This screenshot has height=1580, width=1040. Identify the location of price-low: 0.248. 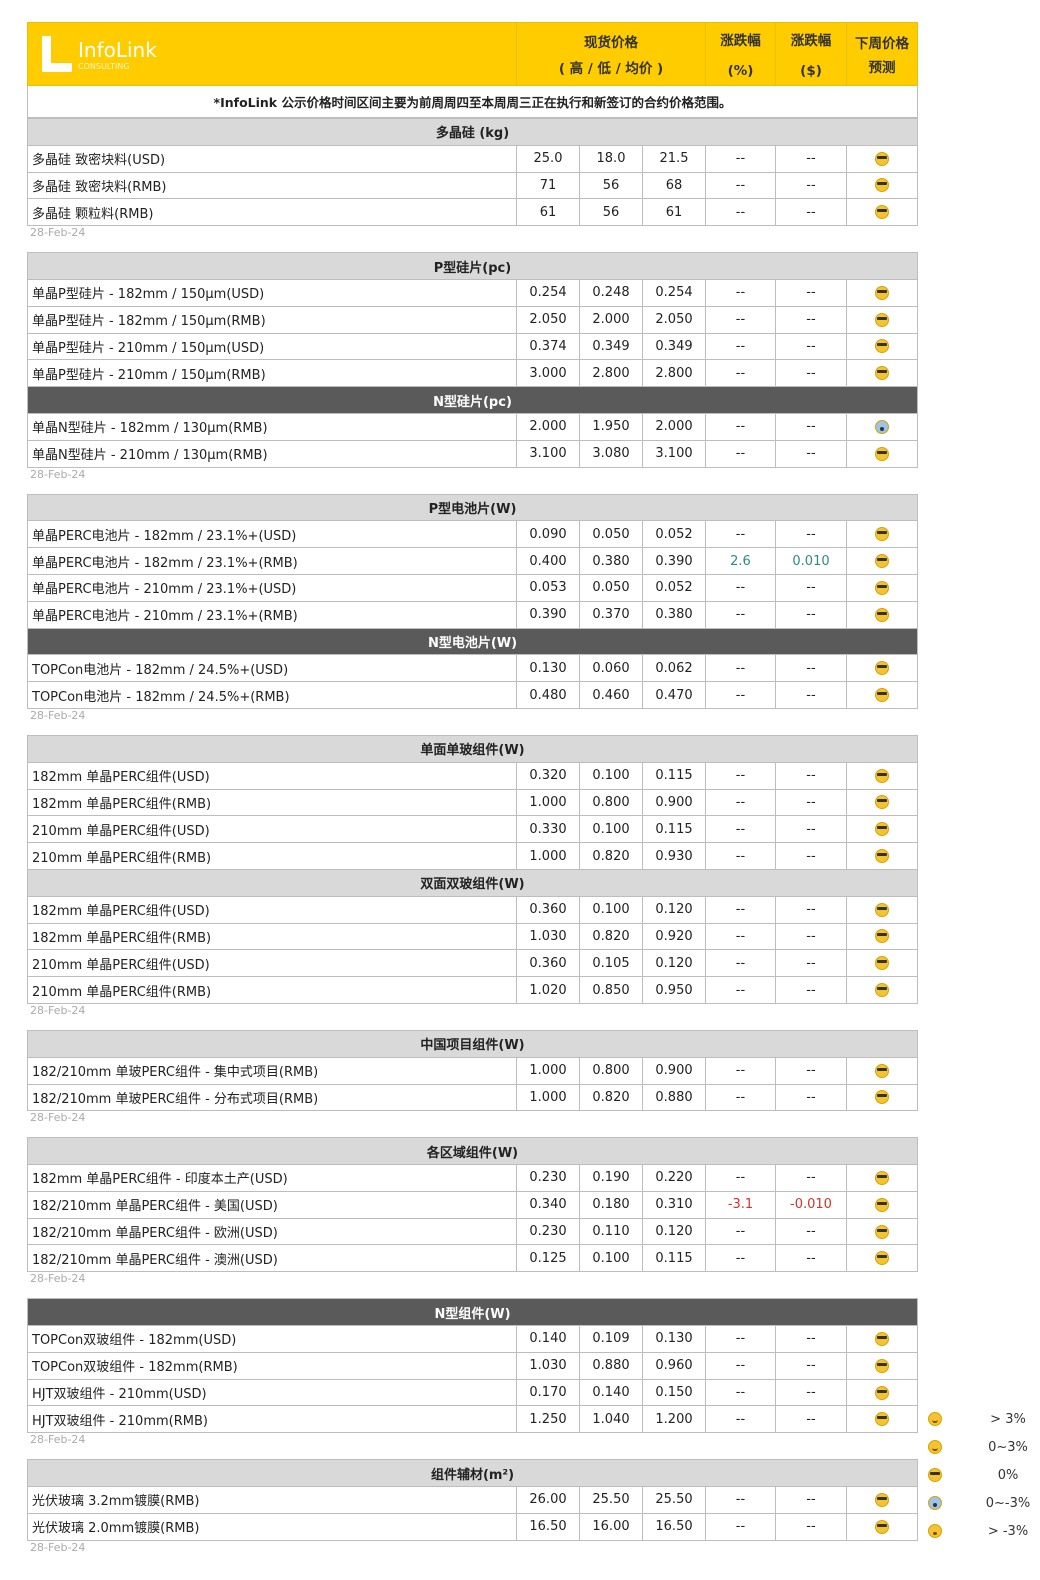
(611, 292).